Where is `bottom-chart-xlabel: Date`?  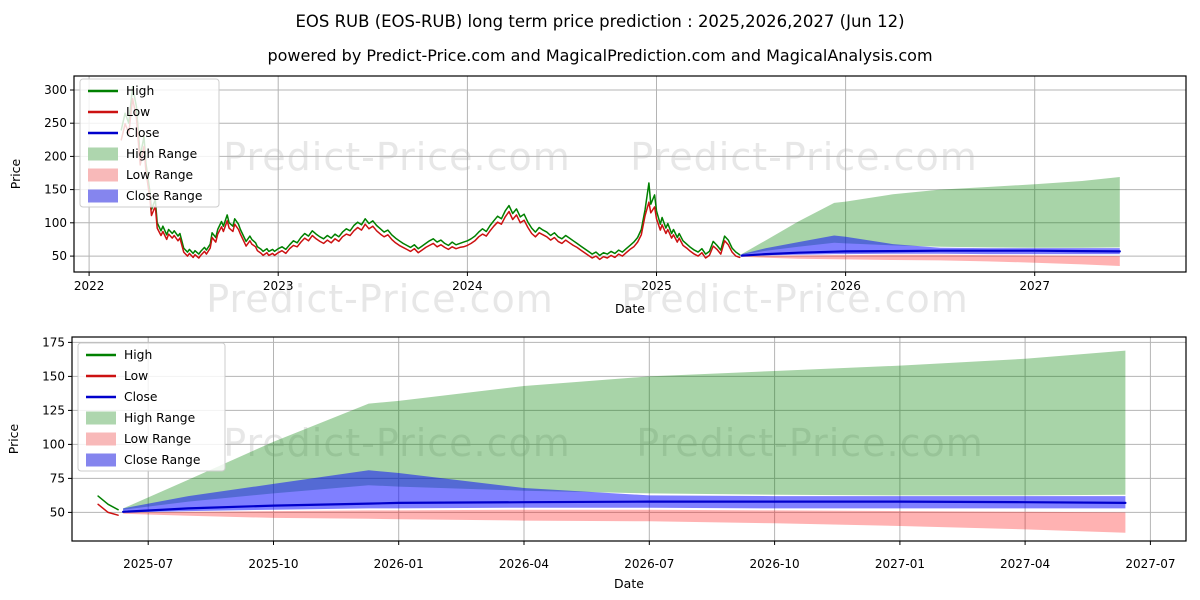
bottom-chart-xlabel: Date is located at coordinates (629, 583).